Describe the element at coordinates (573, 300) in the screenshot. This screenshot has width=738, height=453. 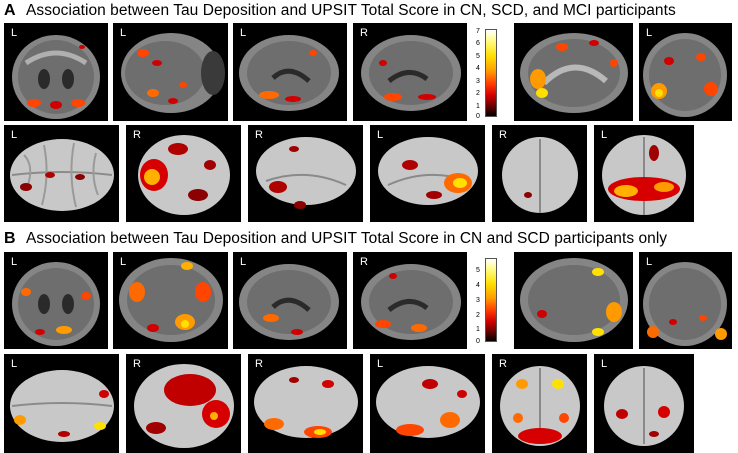
I see `mri-slice-axial-superior` at that location.